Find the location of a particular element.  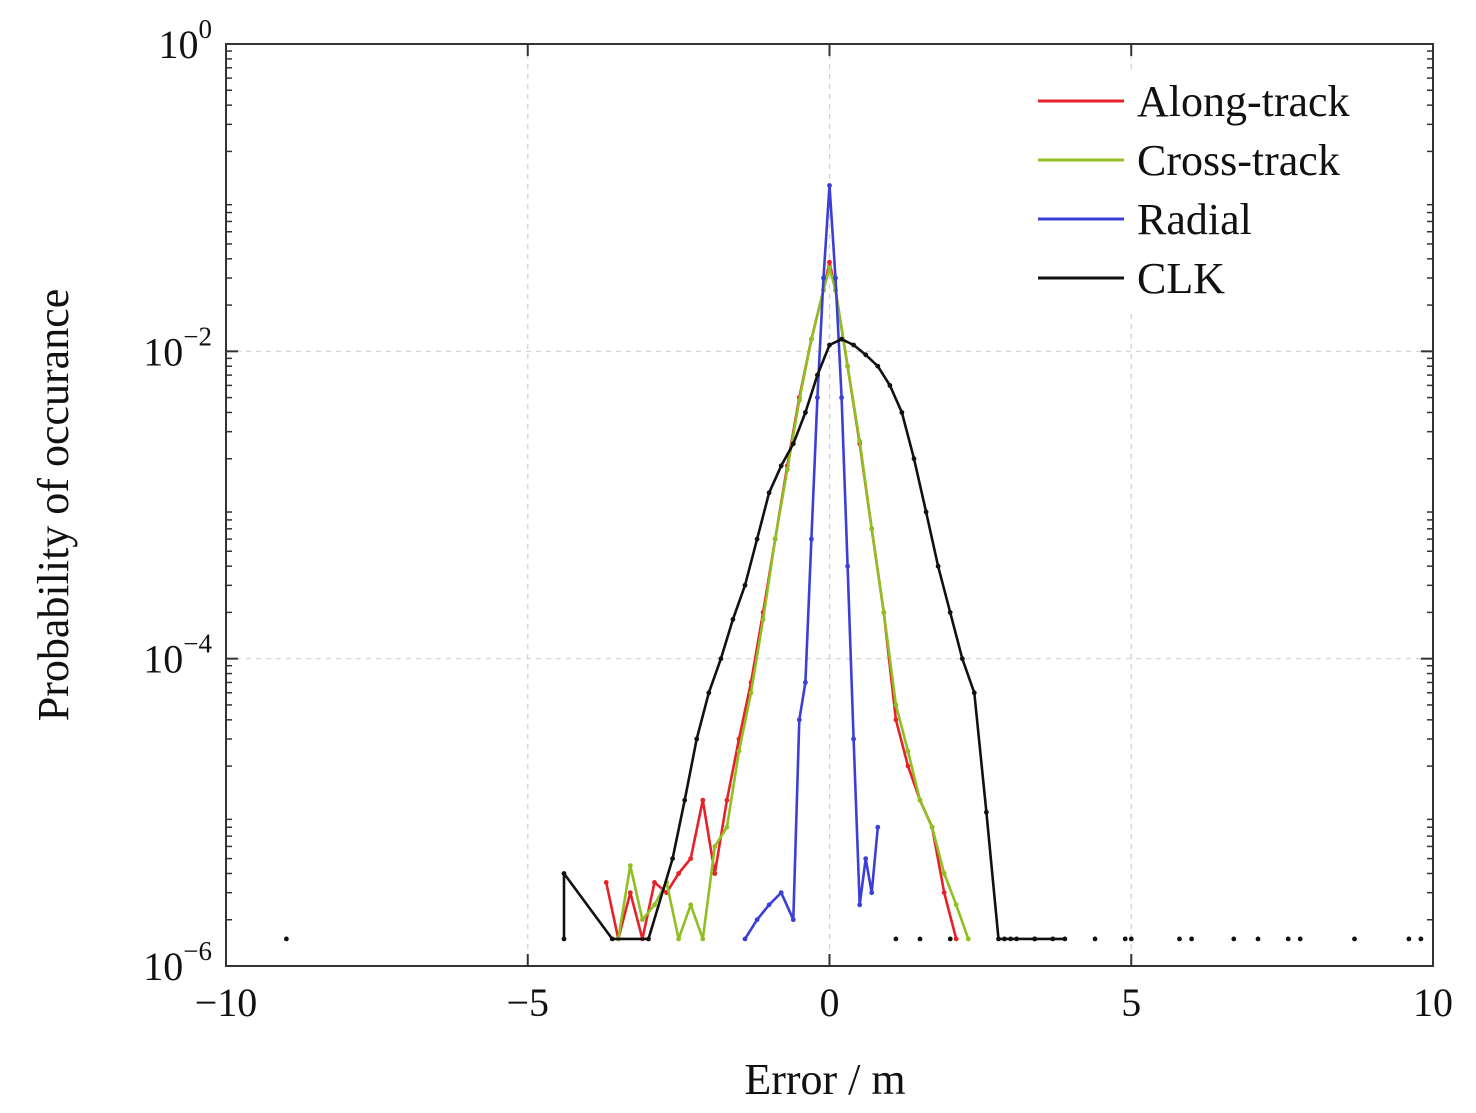

legend-item-along-track: Along-track is located at coordinates (1194, 101).